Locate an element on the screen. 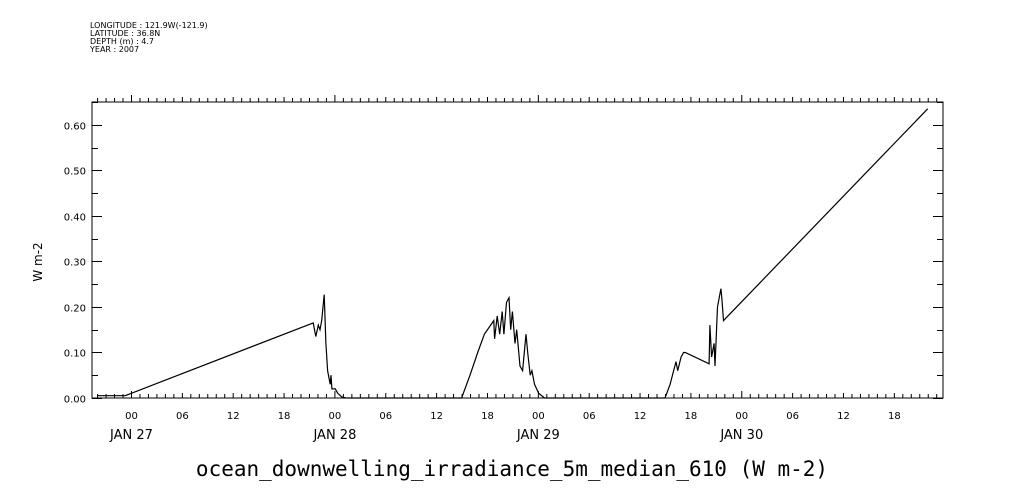  x-day-label: JAN 30 is located at coordinates (741, 435).